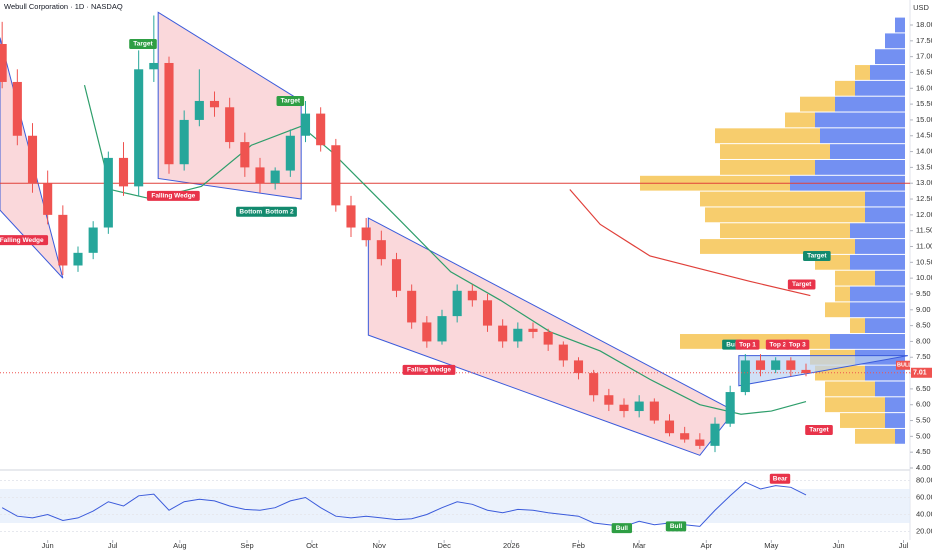  I want to click on y-tick-label: 14.50, so click(924, 135).